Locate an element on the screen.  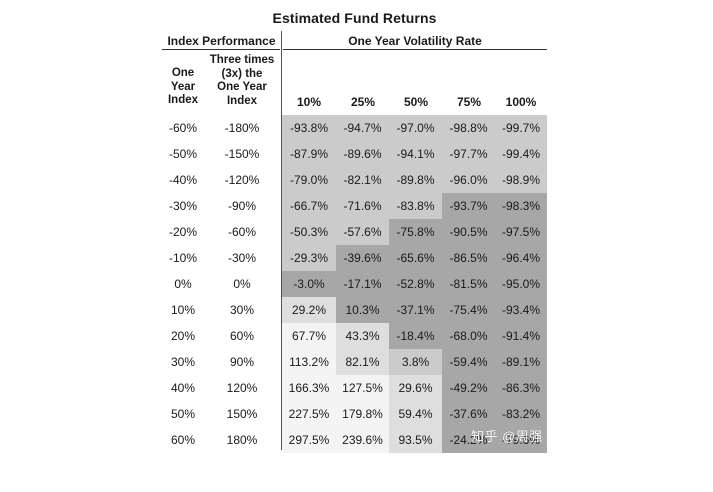
fund-return-cell: -90.5% is located at coordinates (468, 232).